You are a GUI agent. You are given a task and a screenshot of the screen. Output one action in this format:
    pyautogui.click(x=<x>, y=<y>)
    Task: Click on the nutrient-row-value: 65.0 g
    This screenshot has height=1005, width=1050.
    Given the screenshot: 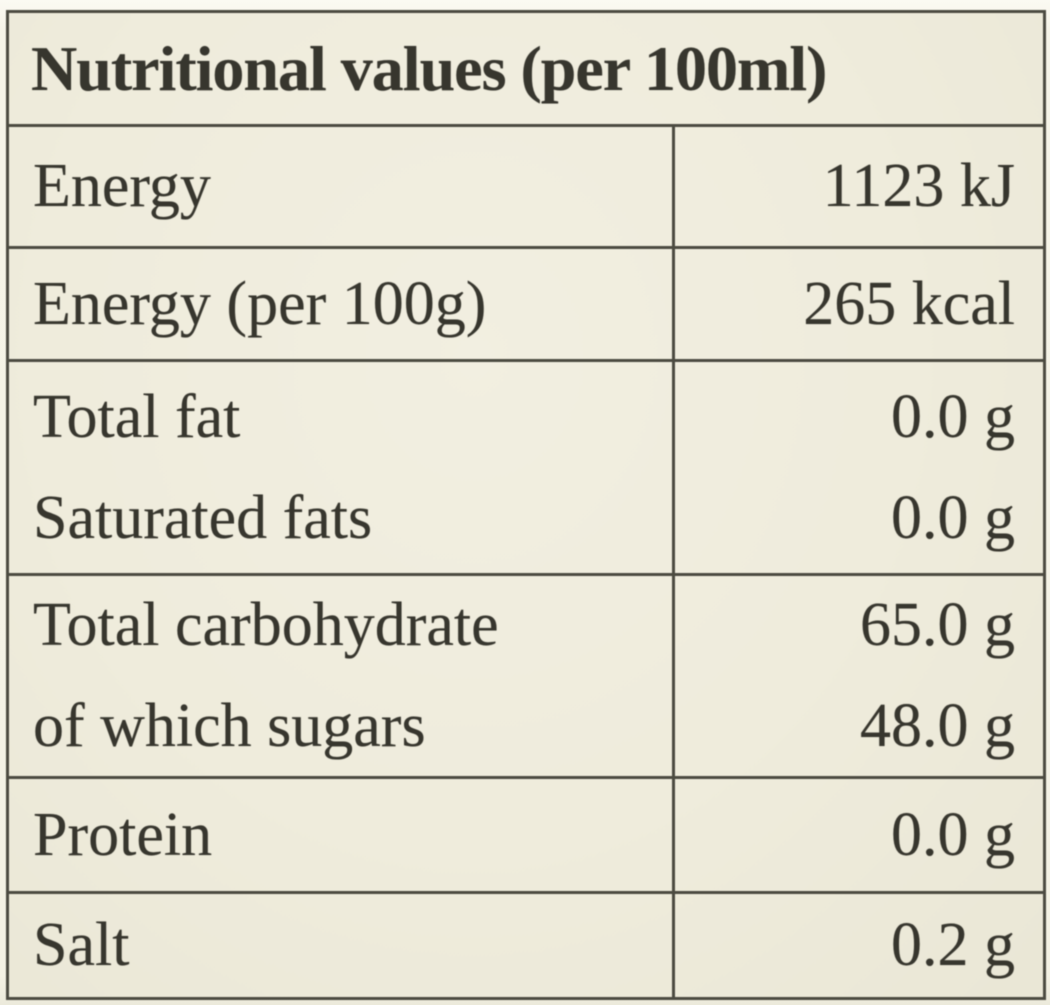 What is the action you would take?
    pyautogui.click(x=937, y=625)
    